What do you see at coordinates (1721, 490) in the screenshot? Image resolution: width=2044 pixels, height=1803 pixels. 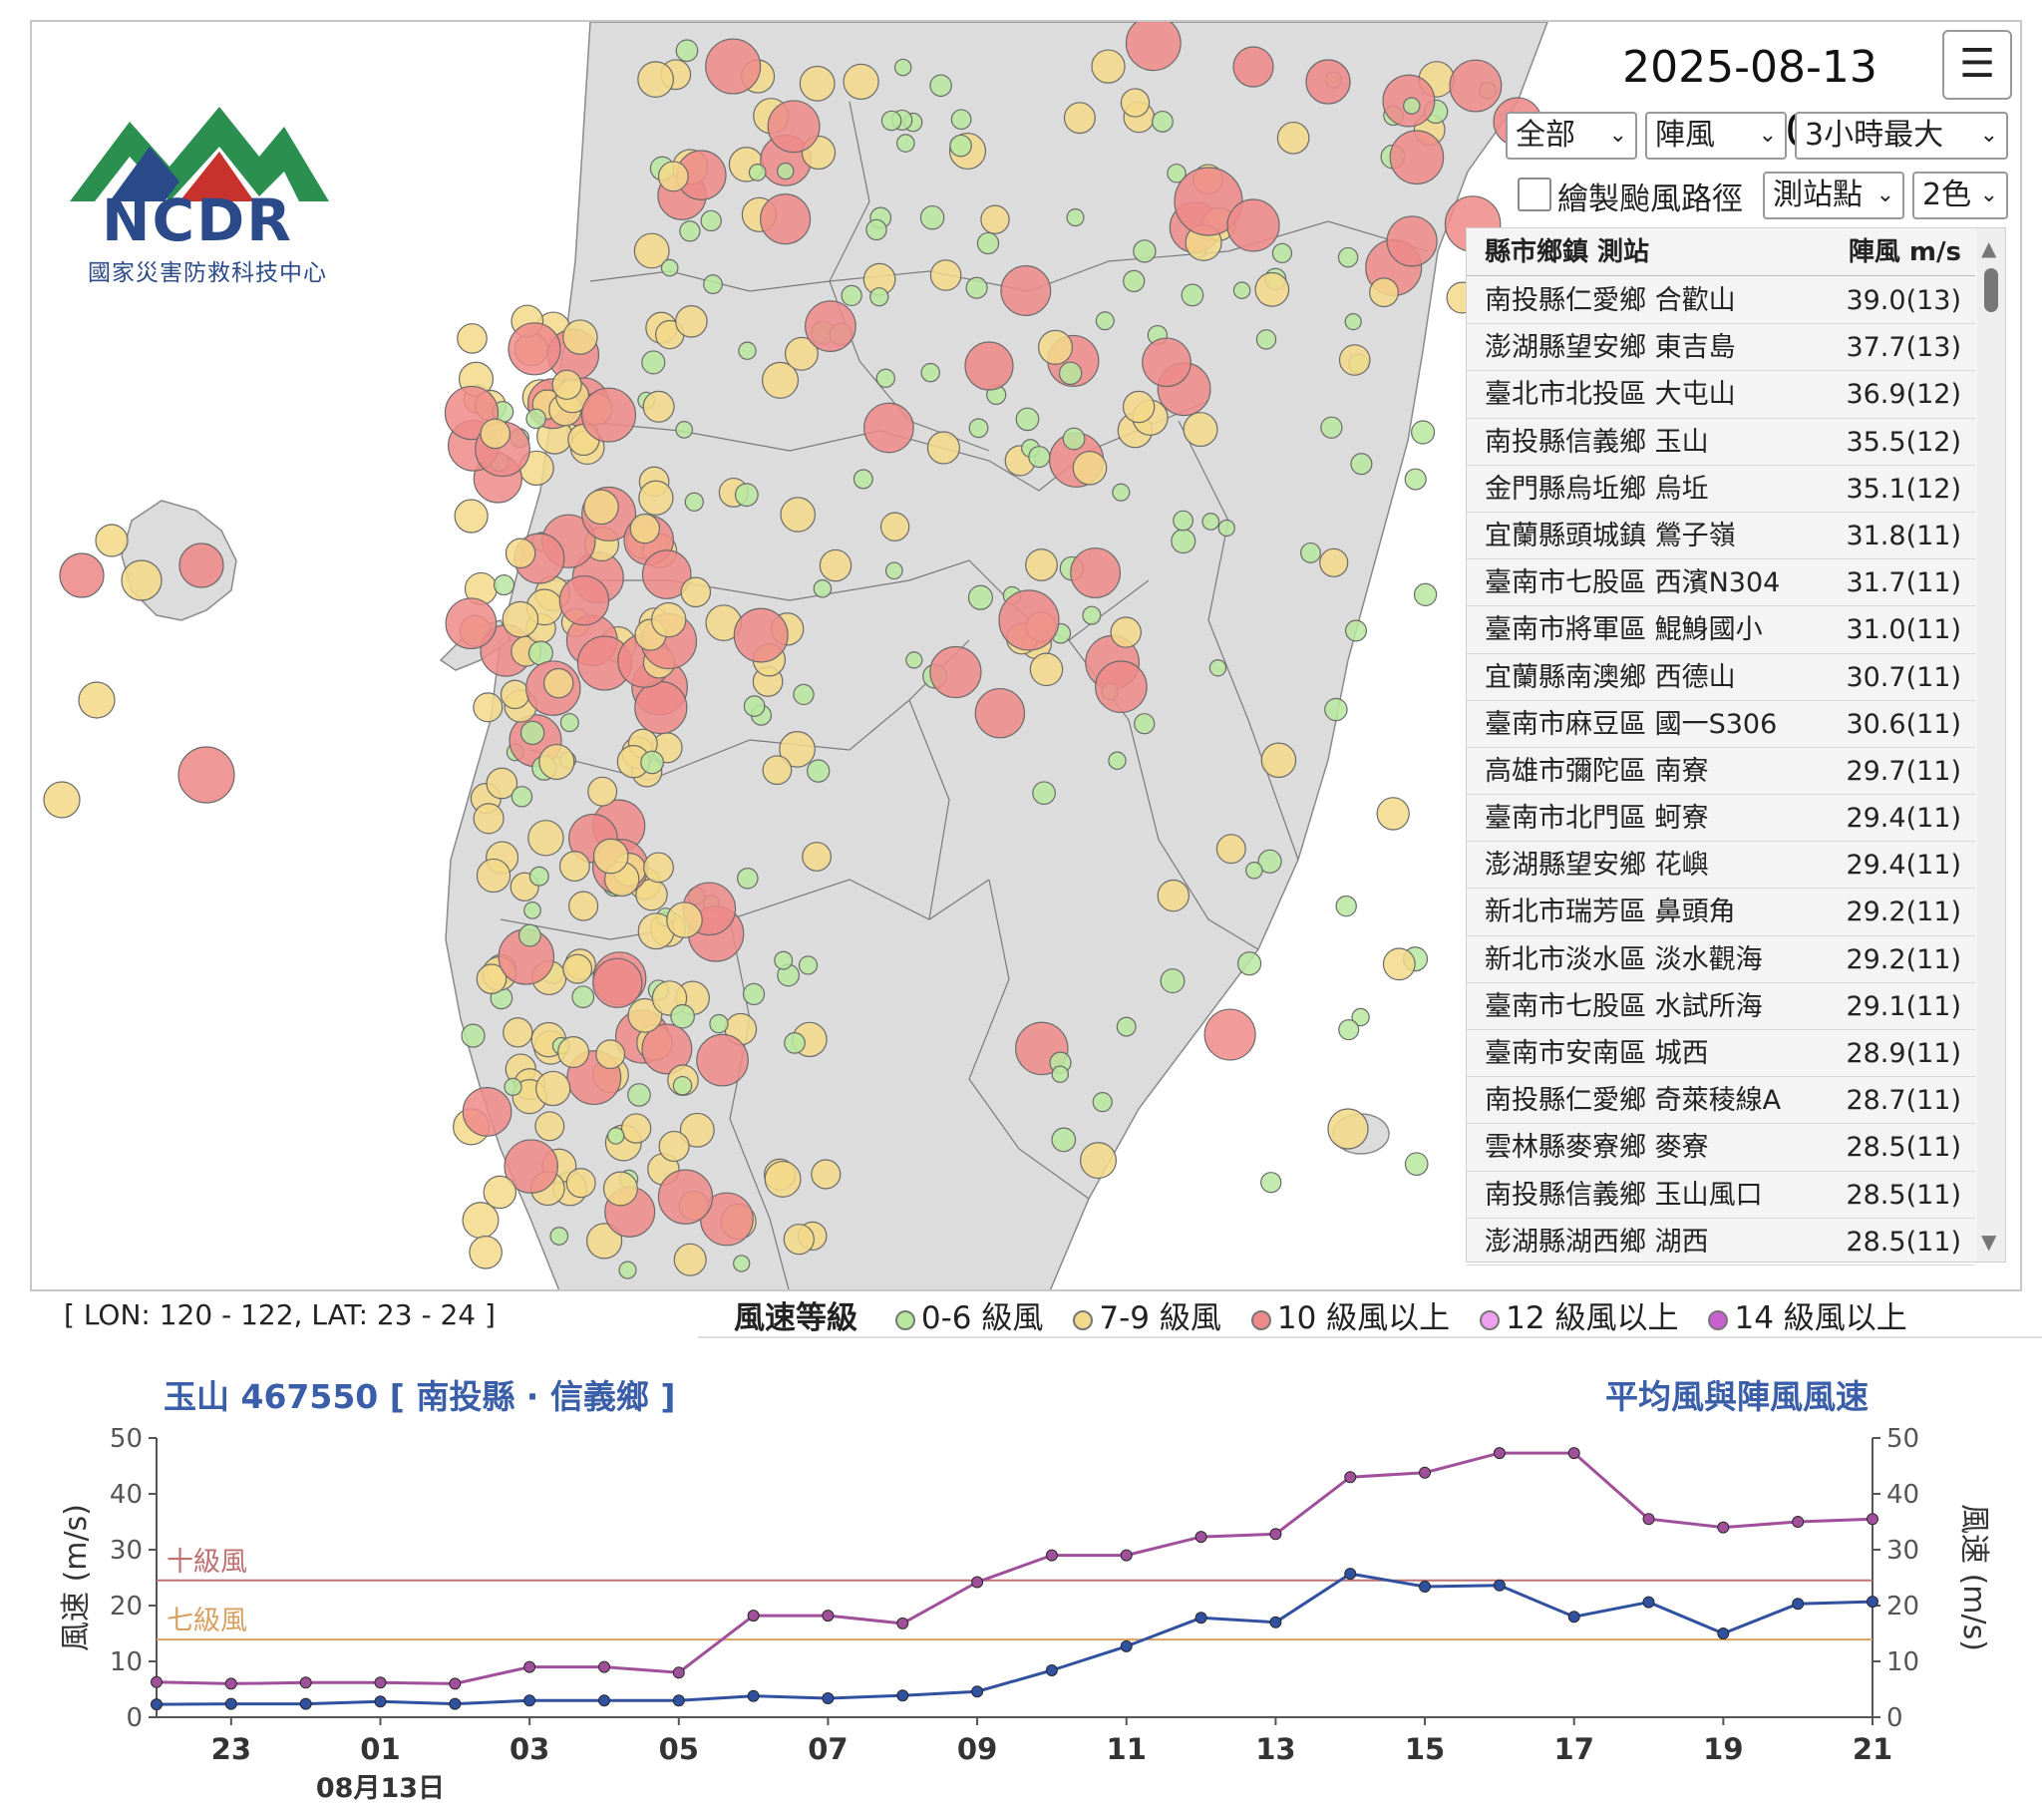 I see `ranking-row: 金門縣烏坵鄉 烏坵 35.1(12)` at bounding box center [1721, 490].